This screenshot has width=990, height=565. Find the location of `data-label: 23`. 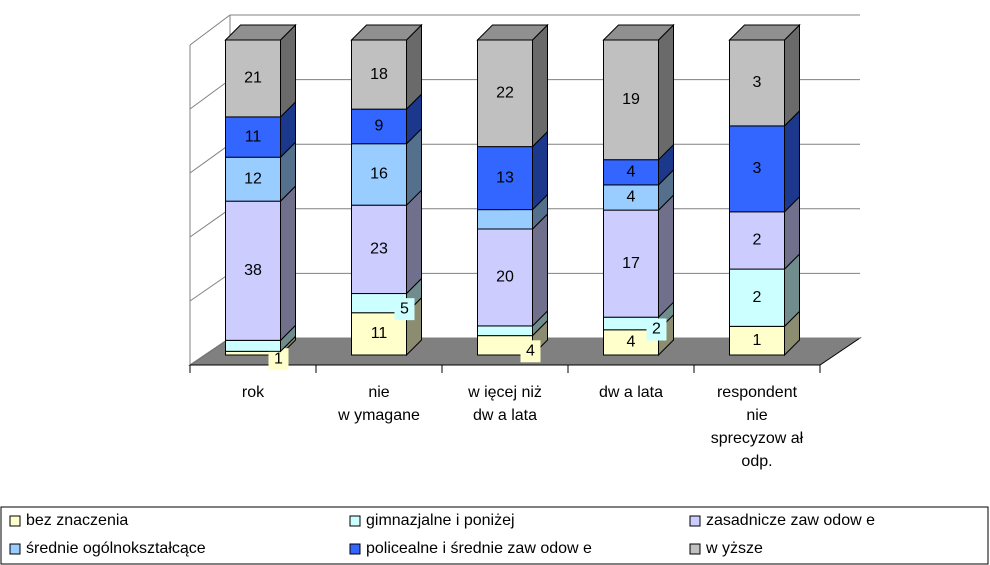

data-label: 23 is located at coordinates (379, 249).